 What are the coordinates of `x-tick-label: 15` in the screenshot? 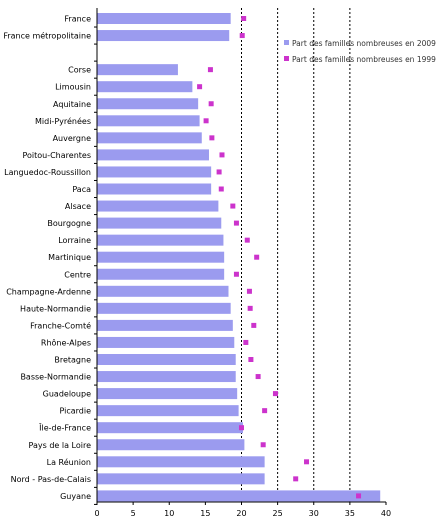 It's located at (205, 513).